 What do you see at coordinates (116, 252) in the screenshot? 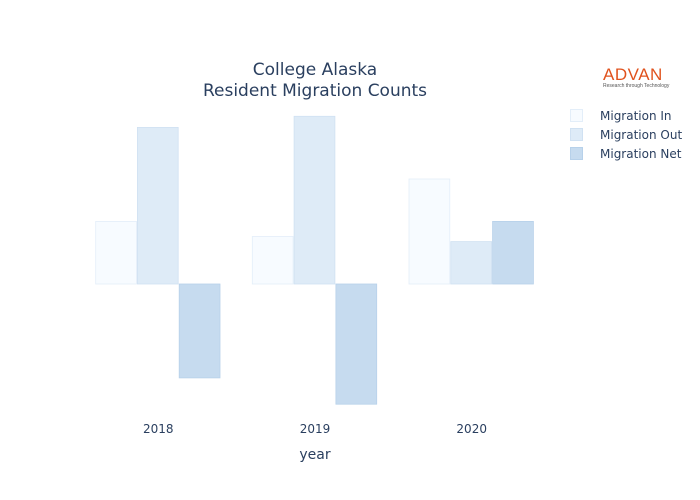
I see `bar-migration-in-2018` at bounding box center [116, 252].